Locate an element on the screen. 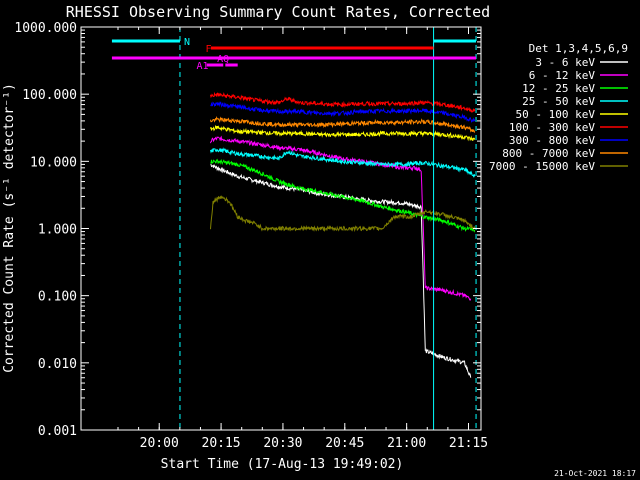 Image resolution: width=640 pixels, height=480 pixels. legend-entry-label: 6 - 12 keV is located at coordinates (562, 75).